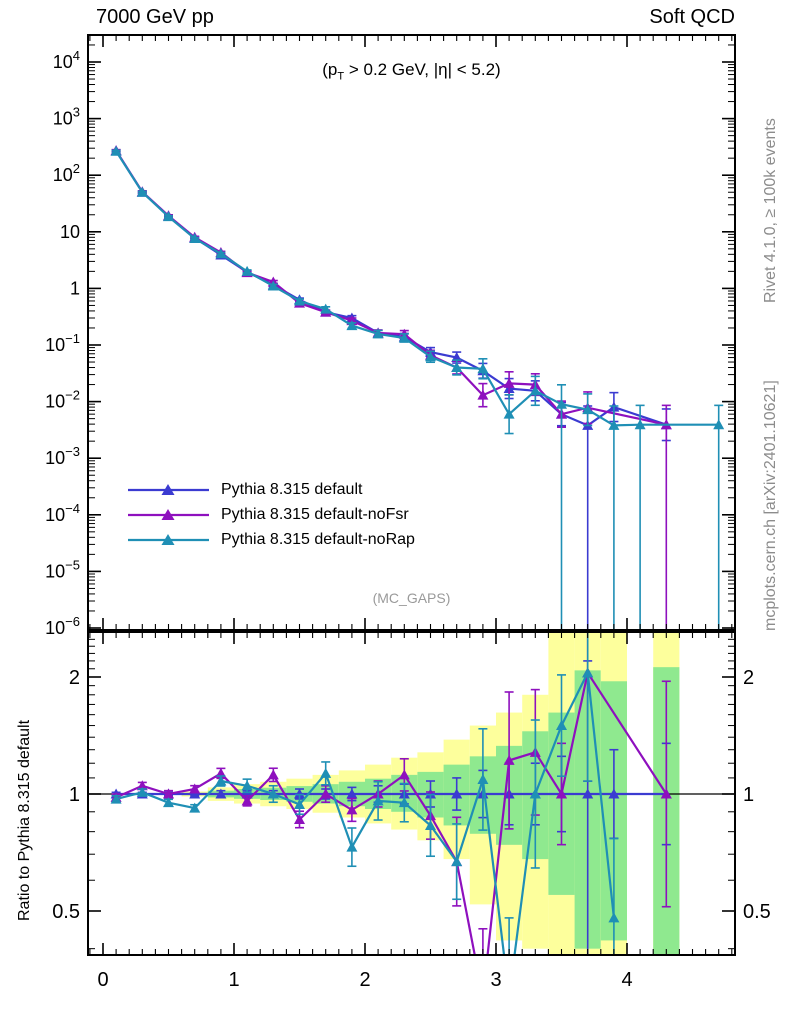 The width and height of the screenshot is (786, 1024). I want to click on main-y-tick-label: 10³, so click(66, 117).